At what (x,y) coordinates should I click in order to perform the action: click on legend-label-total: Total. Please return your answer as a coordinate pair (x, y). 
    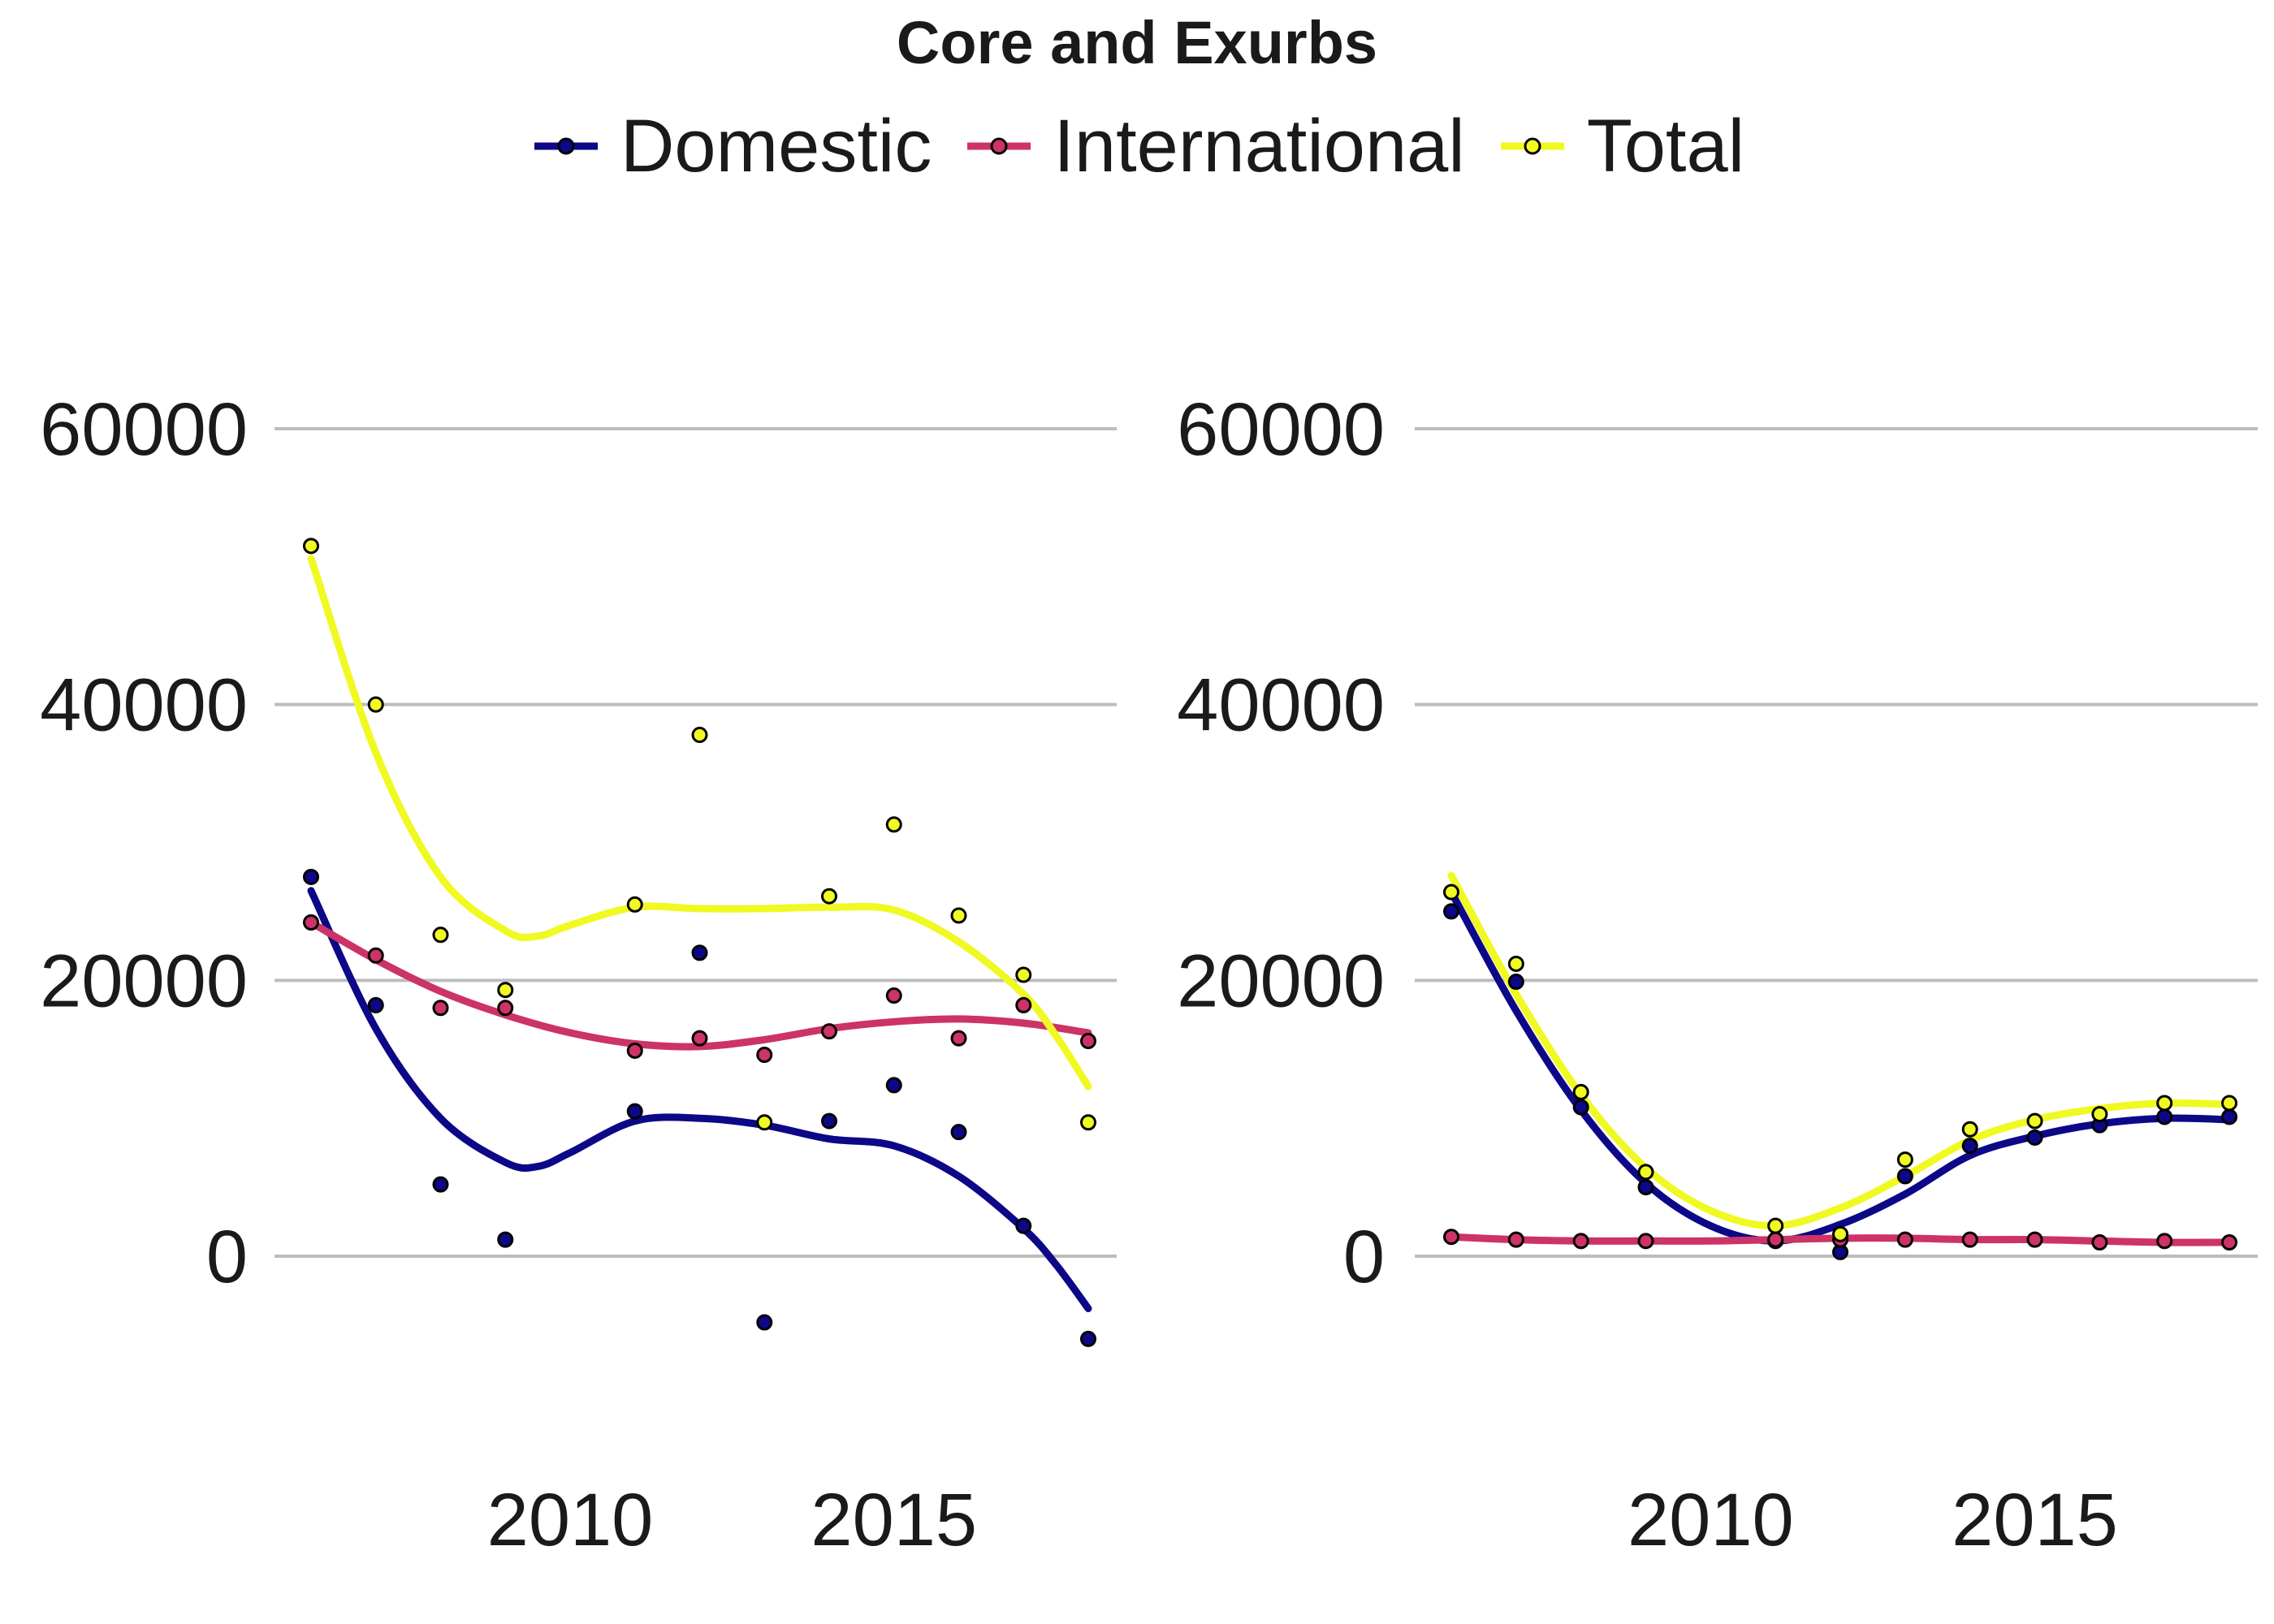
    Looking at the image, I should click on (1665, 146).